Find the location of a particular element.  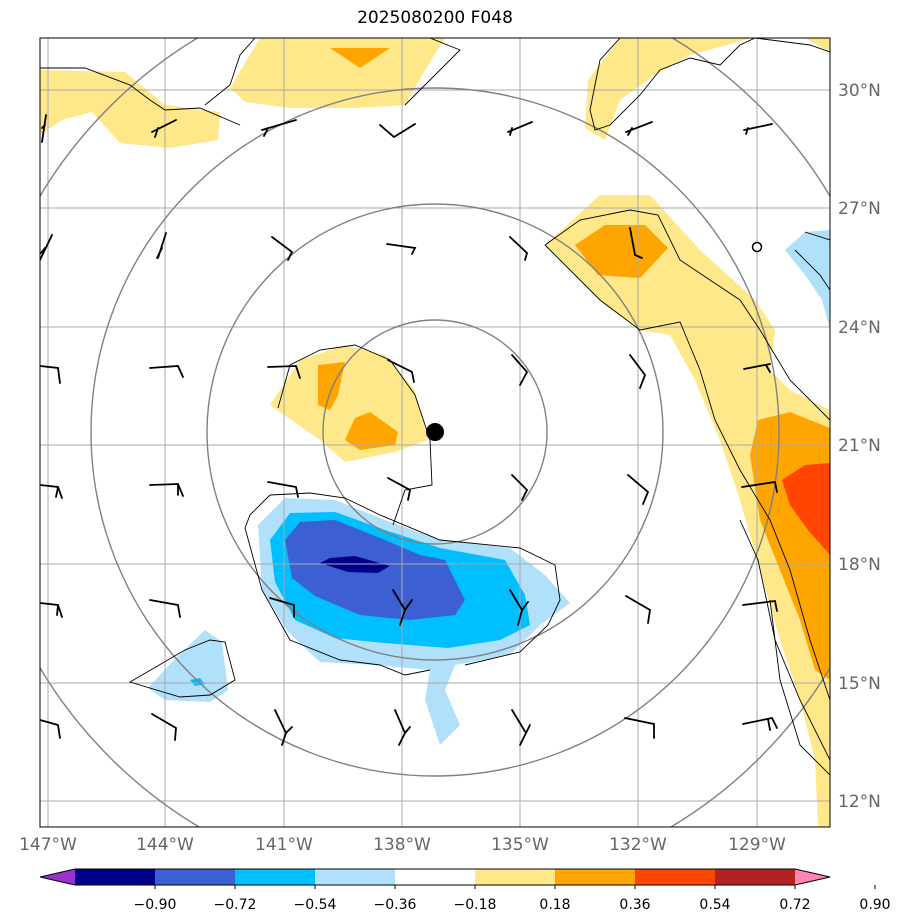

colorbar-tick-label: 0.18 is located at coordinates (554, 905).